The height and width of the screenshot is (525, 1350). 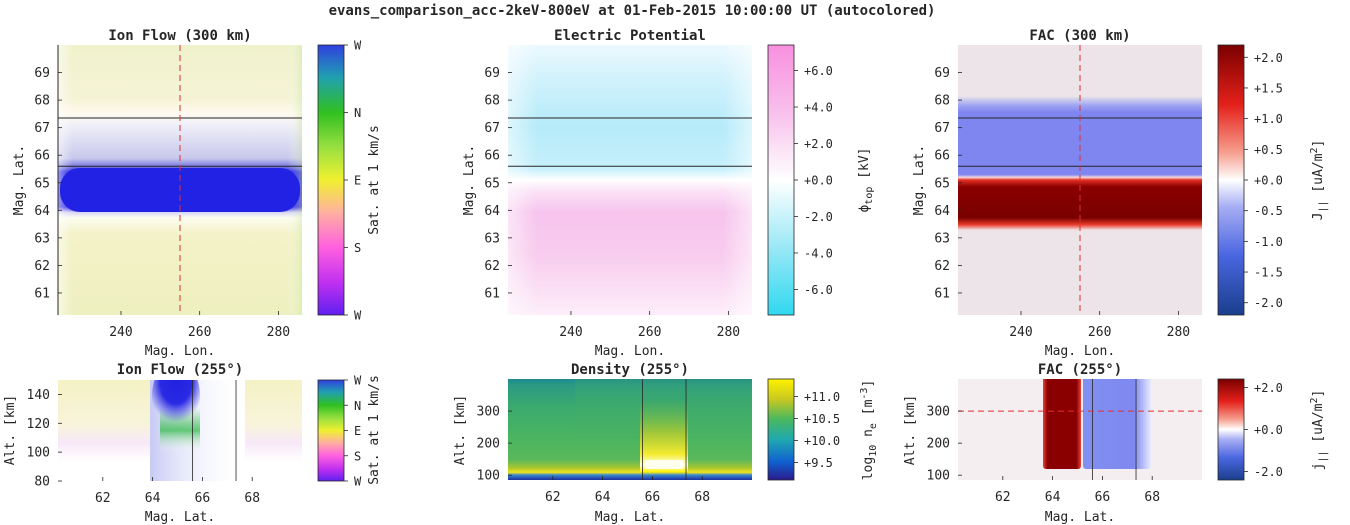 I want to click on density-cut-x-ticks: 62 64 66 68, so click(x=627, y=490).